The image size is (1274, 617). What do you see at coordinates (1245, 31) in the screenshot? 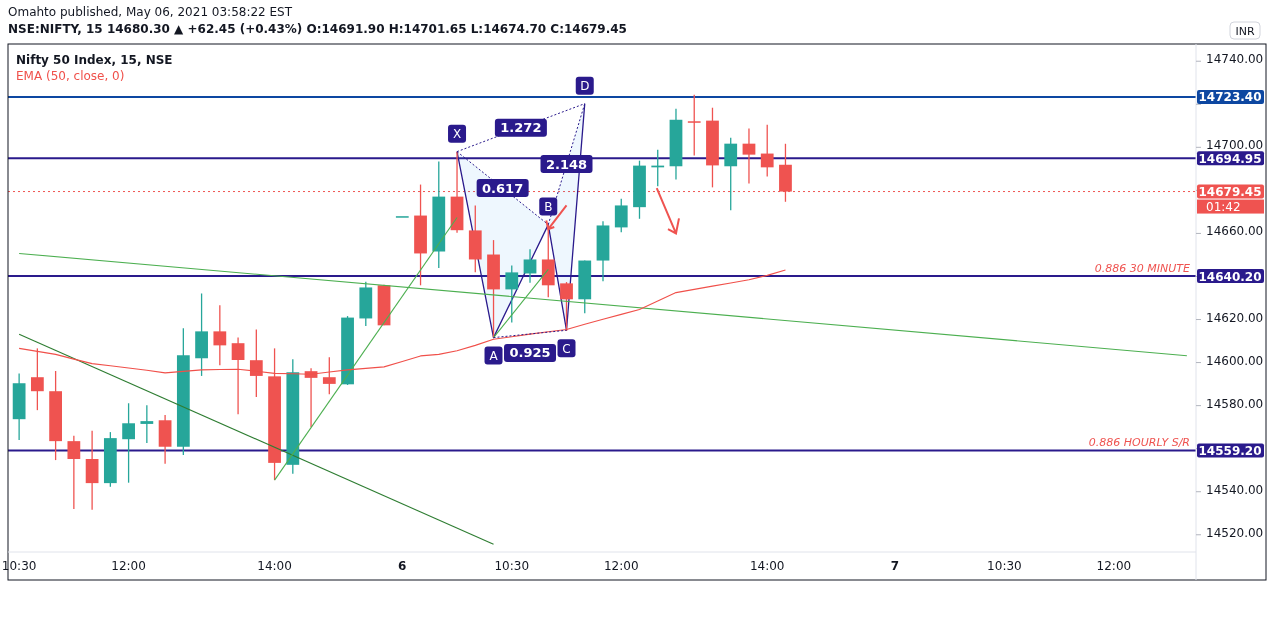
I see `text: INR` at bounding box center [1245, 31].